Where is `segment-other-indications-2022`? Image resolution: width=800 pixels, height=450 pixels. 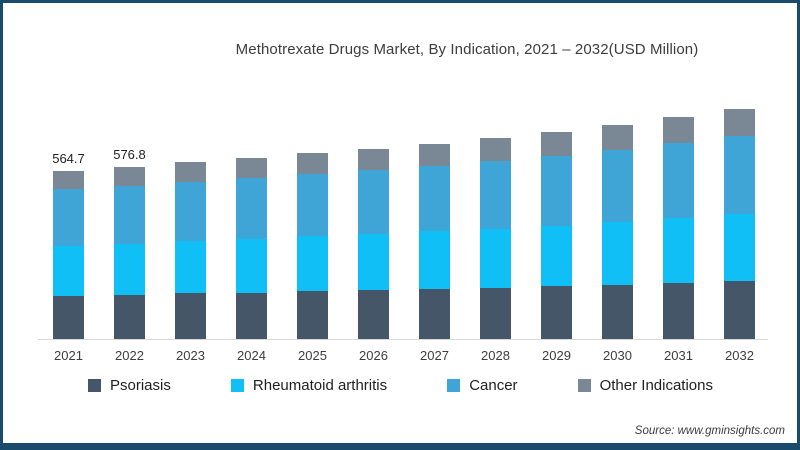
segment-other-indications-2022 is located at coordinates (129, 176).